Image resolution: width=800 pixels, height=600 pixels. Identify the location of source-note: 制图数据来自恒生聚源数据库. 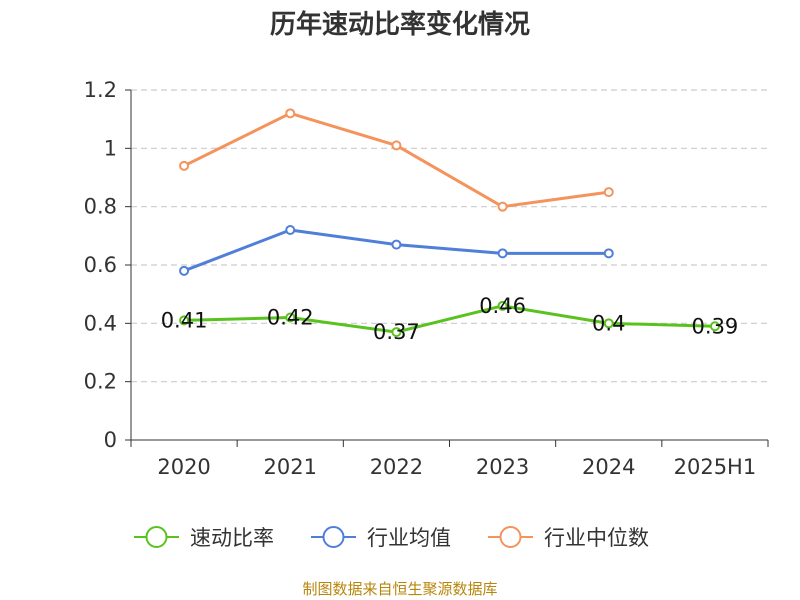
(399, 589).